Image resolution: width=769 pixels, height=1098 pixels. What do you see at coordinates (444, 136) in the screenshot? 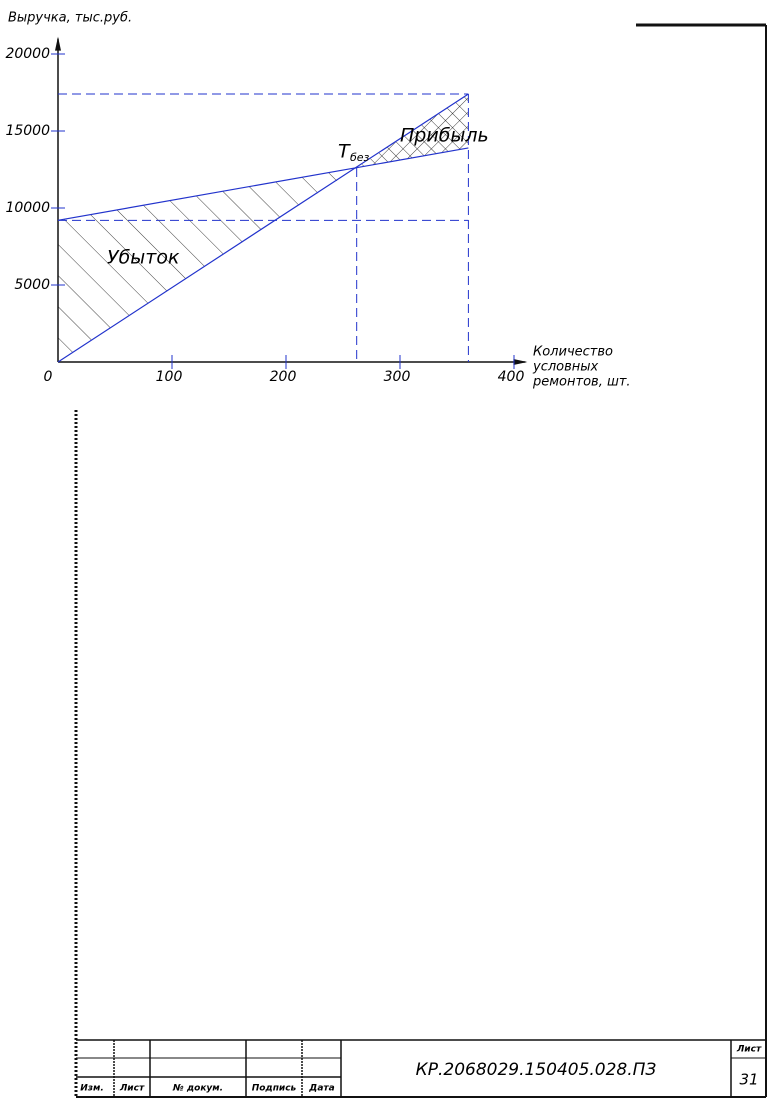
I see `annotation: Прибыль` at bounding box center [444, 136].